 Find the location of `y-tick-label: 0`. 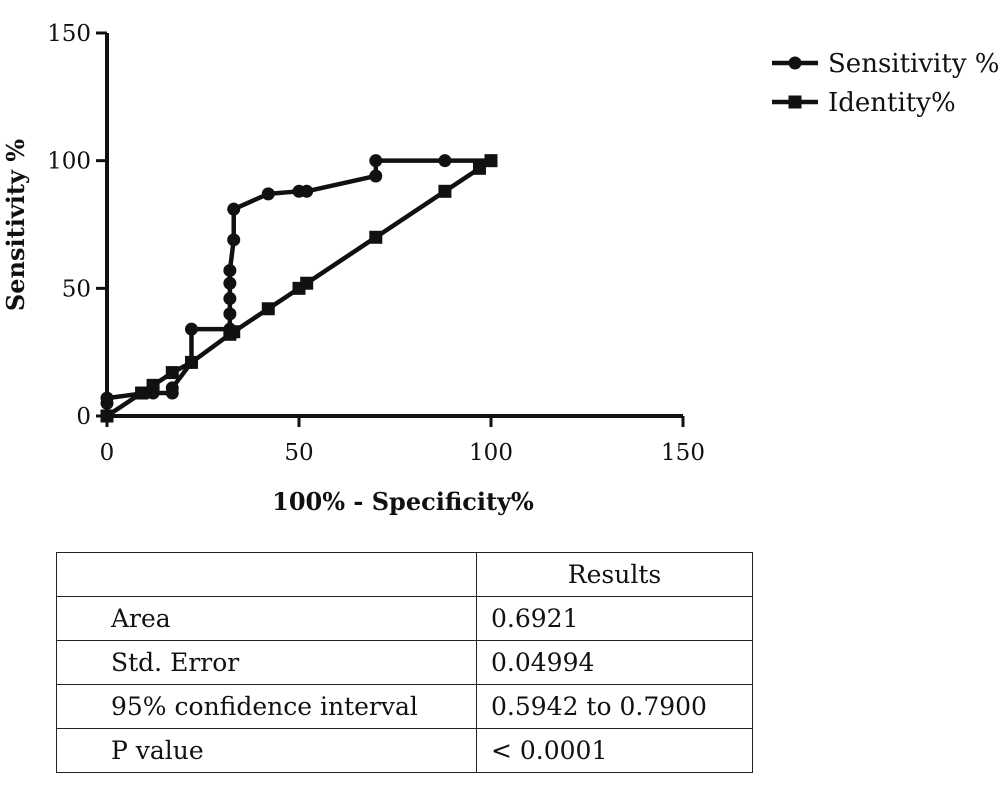

y-tick-label: 0 is located at coordinates (83, 417).